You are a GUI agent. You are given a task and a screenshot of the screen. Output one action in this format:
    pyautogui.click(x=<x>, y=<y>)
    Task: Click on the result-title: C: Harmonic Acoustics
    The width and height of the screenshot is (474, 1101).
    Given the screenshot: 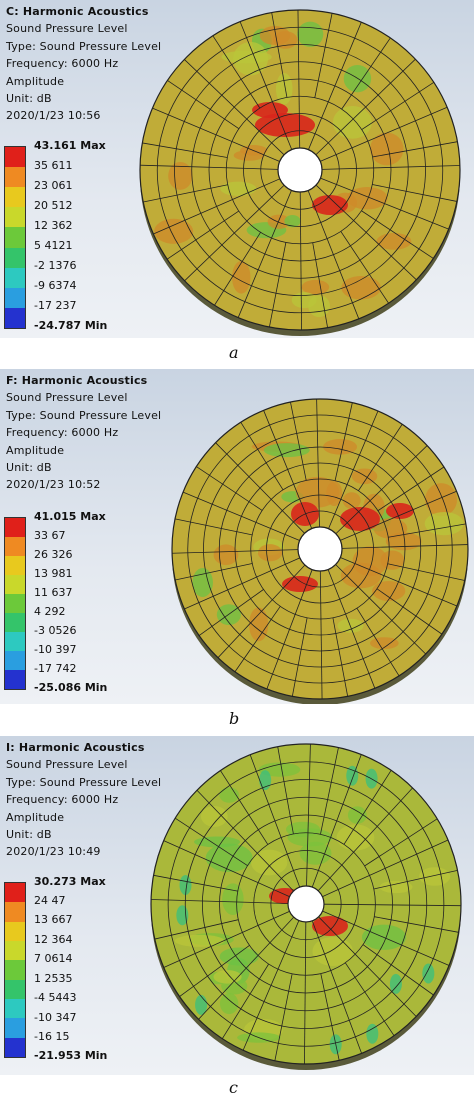 What is the action you would take?
    pyautogui.click(x=77, y=11)
    